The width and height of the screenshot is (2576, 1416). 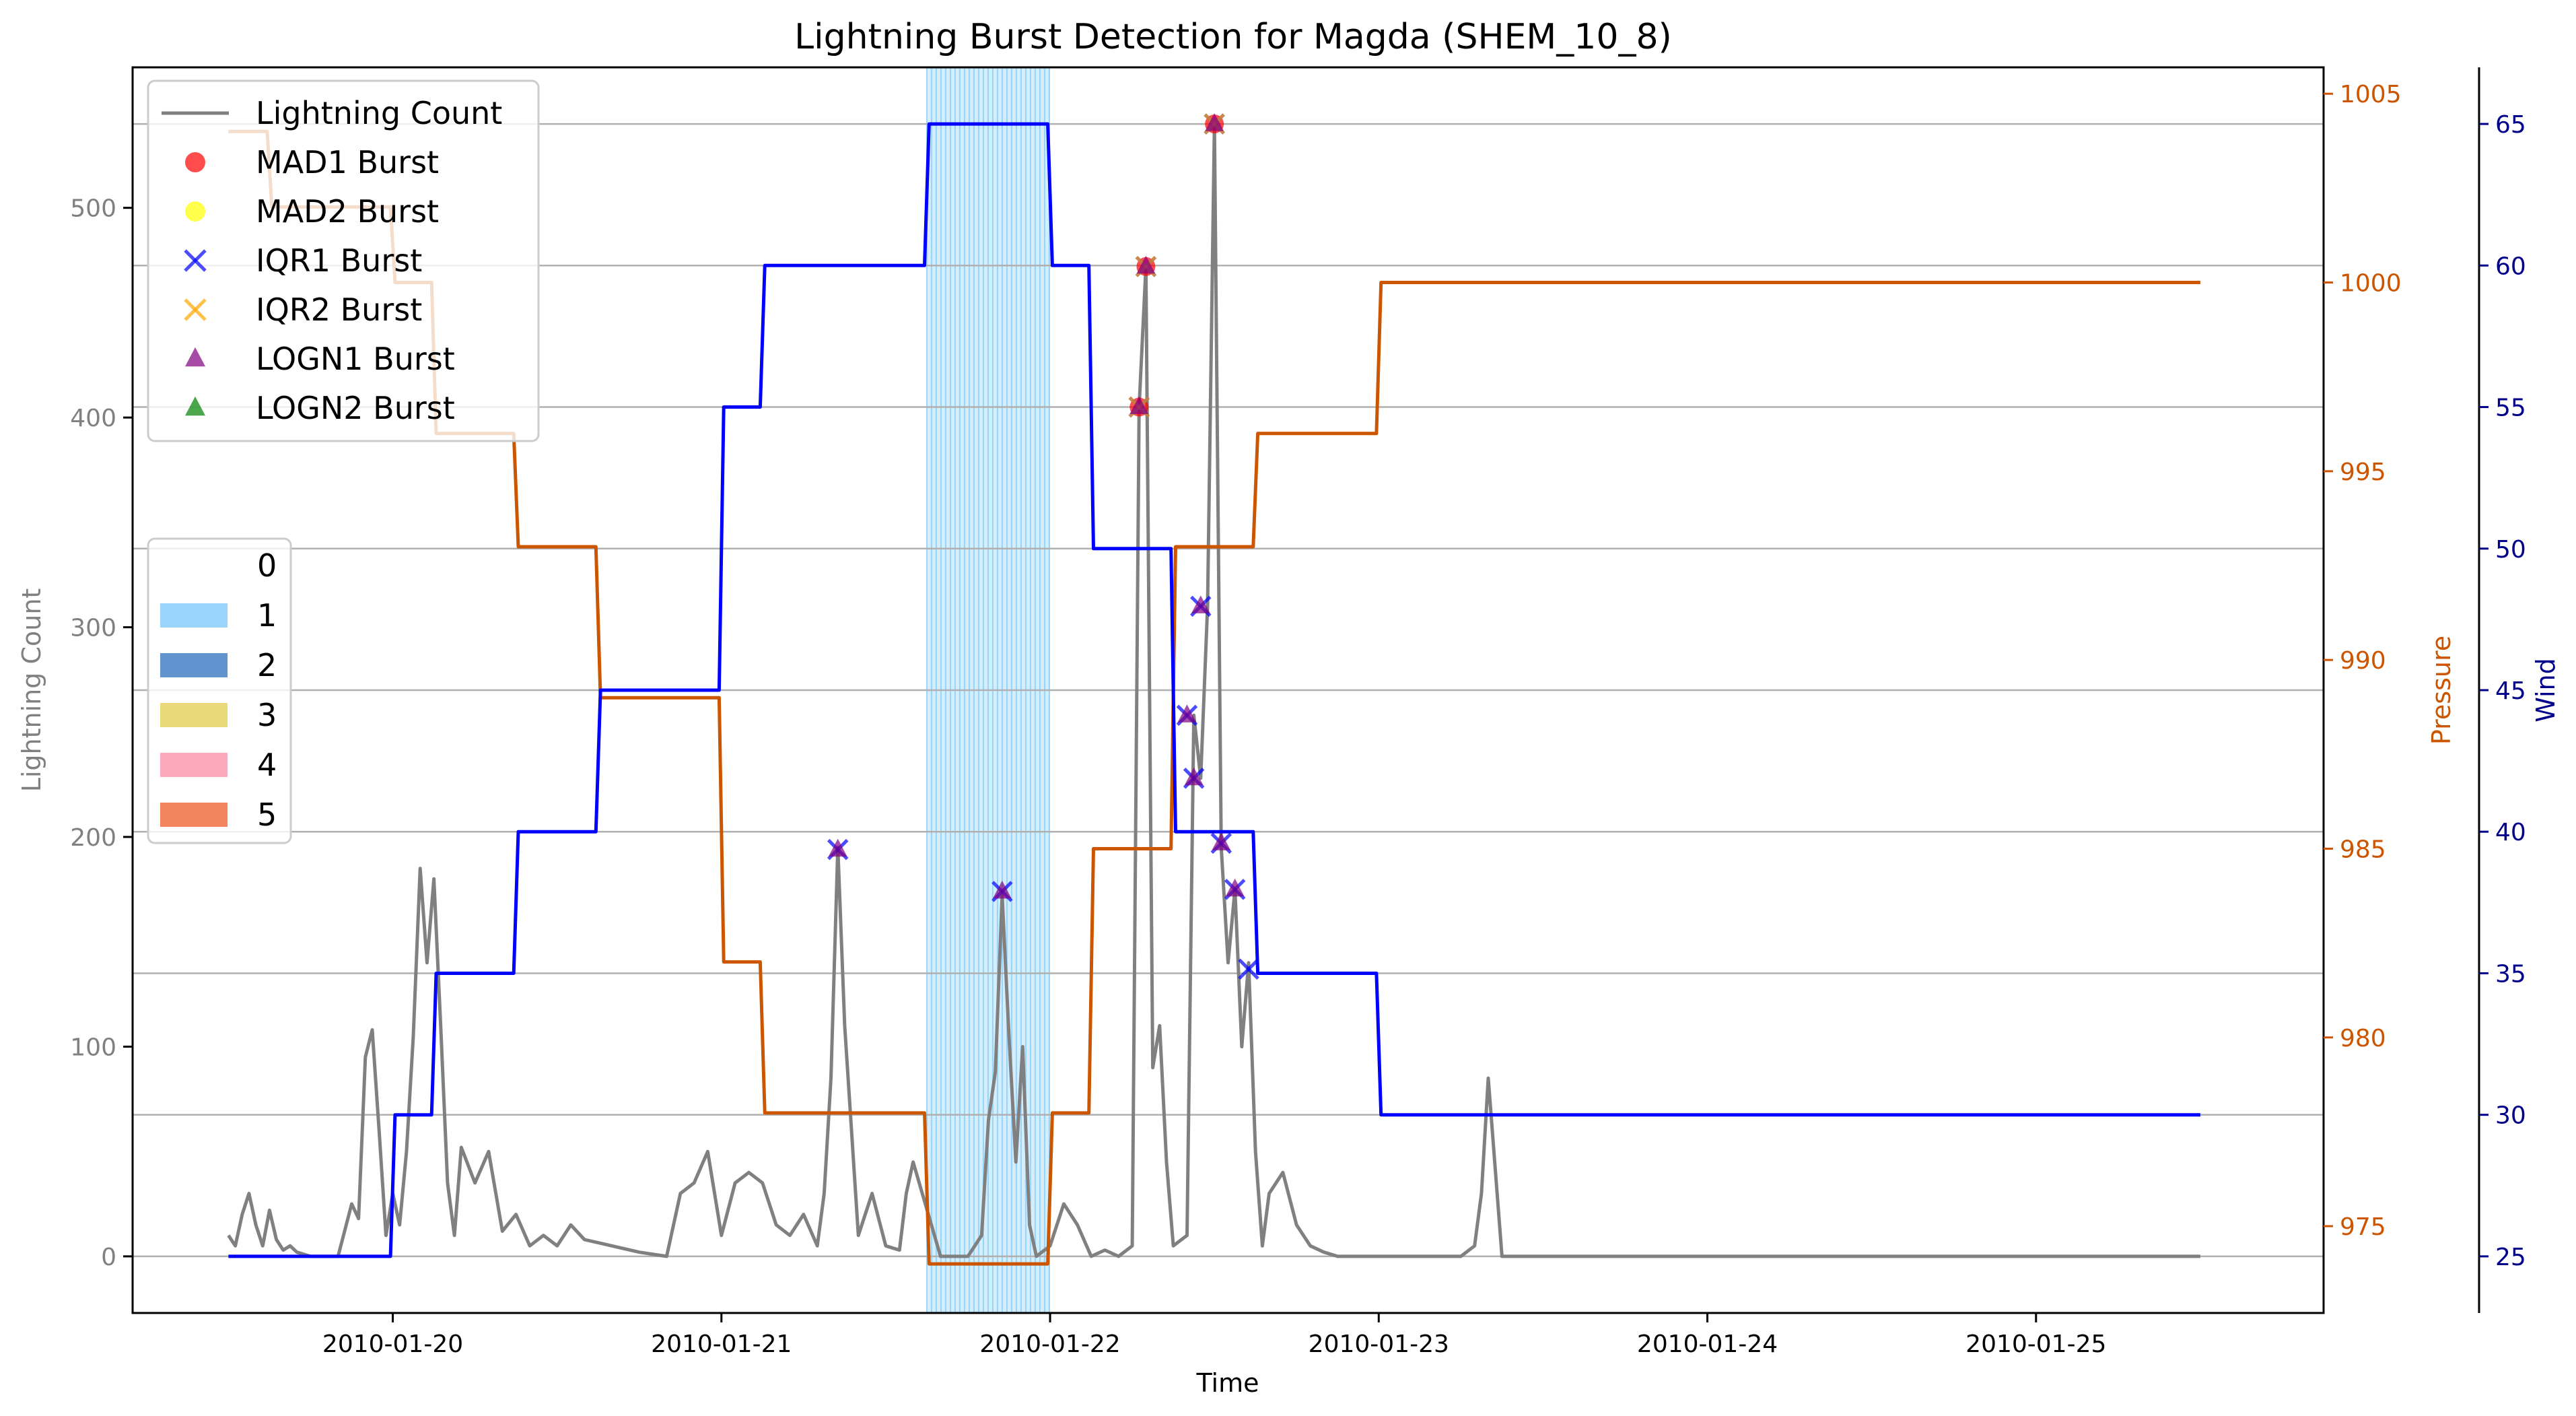 I want to click on iqr1-burst-marker-stroke, so click(x=1248, y=969).